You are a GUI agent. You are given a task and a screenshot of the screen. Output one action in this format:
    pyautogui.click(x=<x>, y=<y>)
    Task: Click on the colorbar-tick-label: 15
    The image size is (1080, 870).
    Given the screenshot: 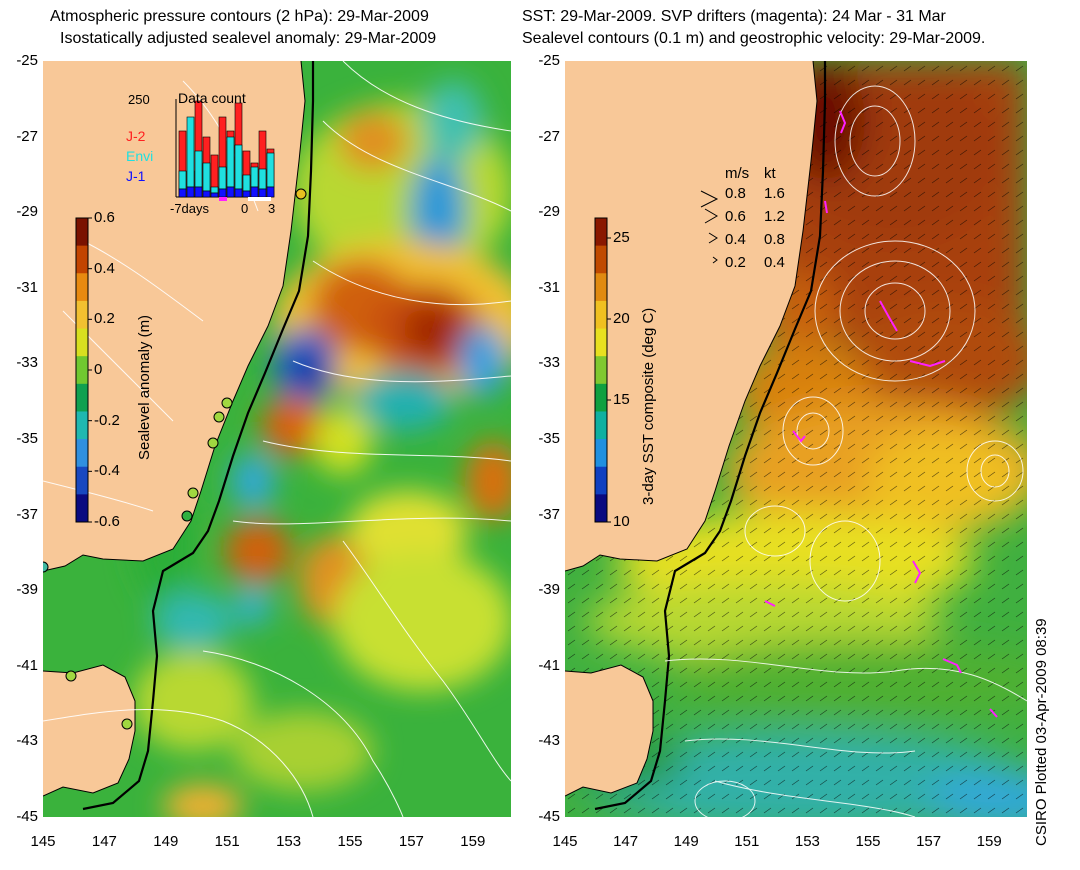 What is the action you would take?
    pyautogui.click(x=621, y=399)
    